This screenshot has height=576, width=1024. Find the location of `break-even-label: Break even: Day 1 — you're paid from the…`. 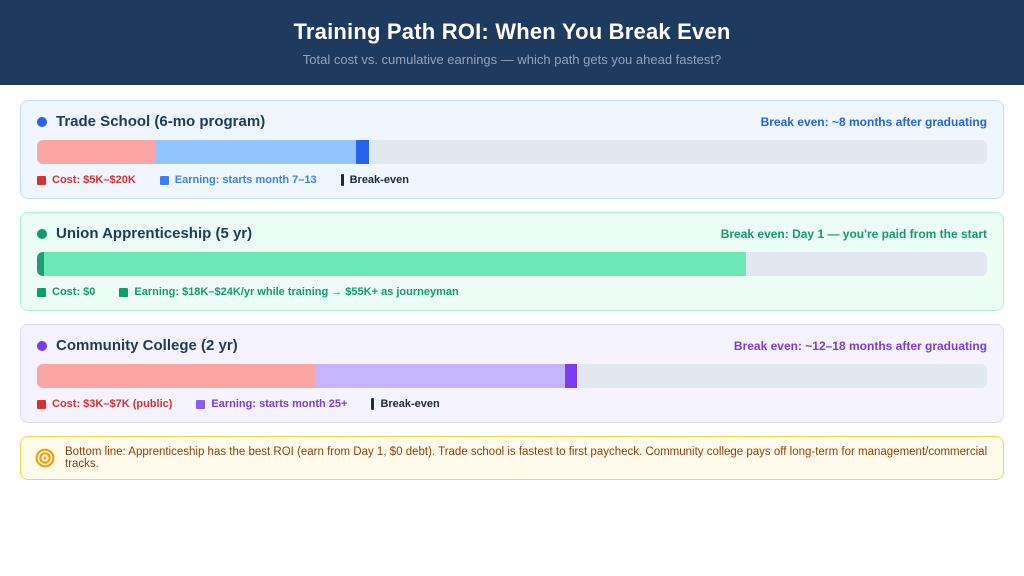

break-even-label: Break even: Day 1 — you're paid from the… is located at coordinates (853, 233).